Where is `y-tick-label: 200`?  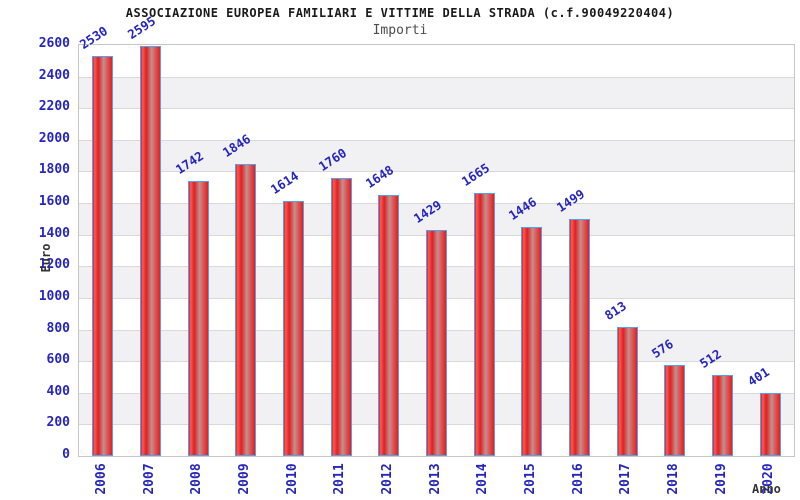 y-tick-label: 200 is located at coordinates (58, 423).